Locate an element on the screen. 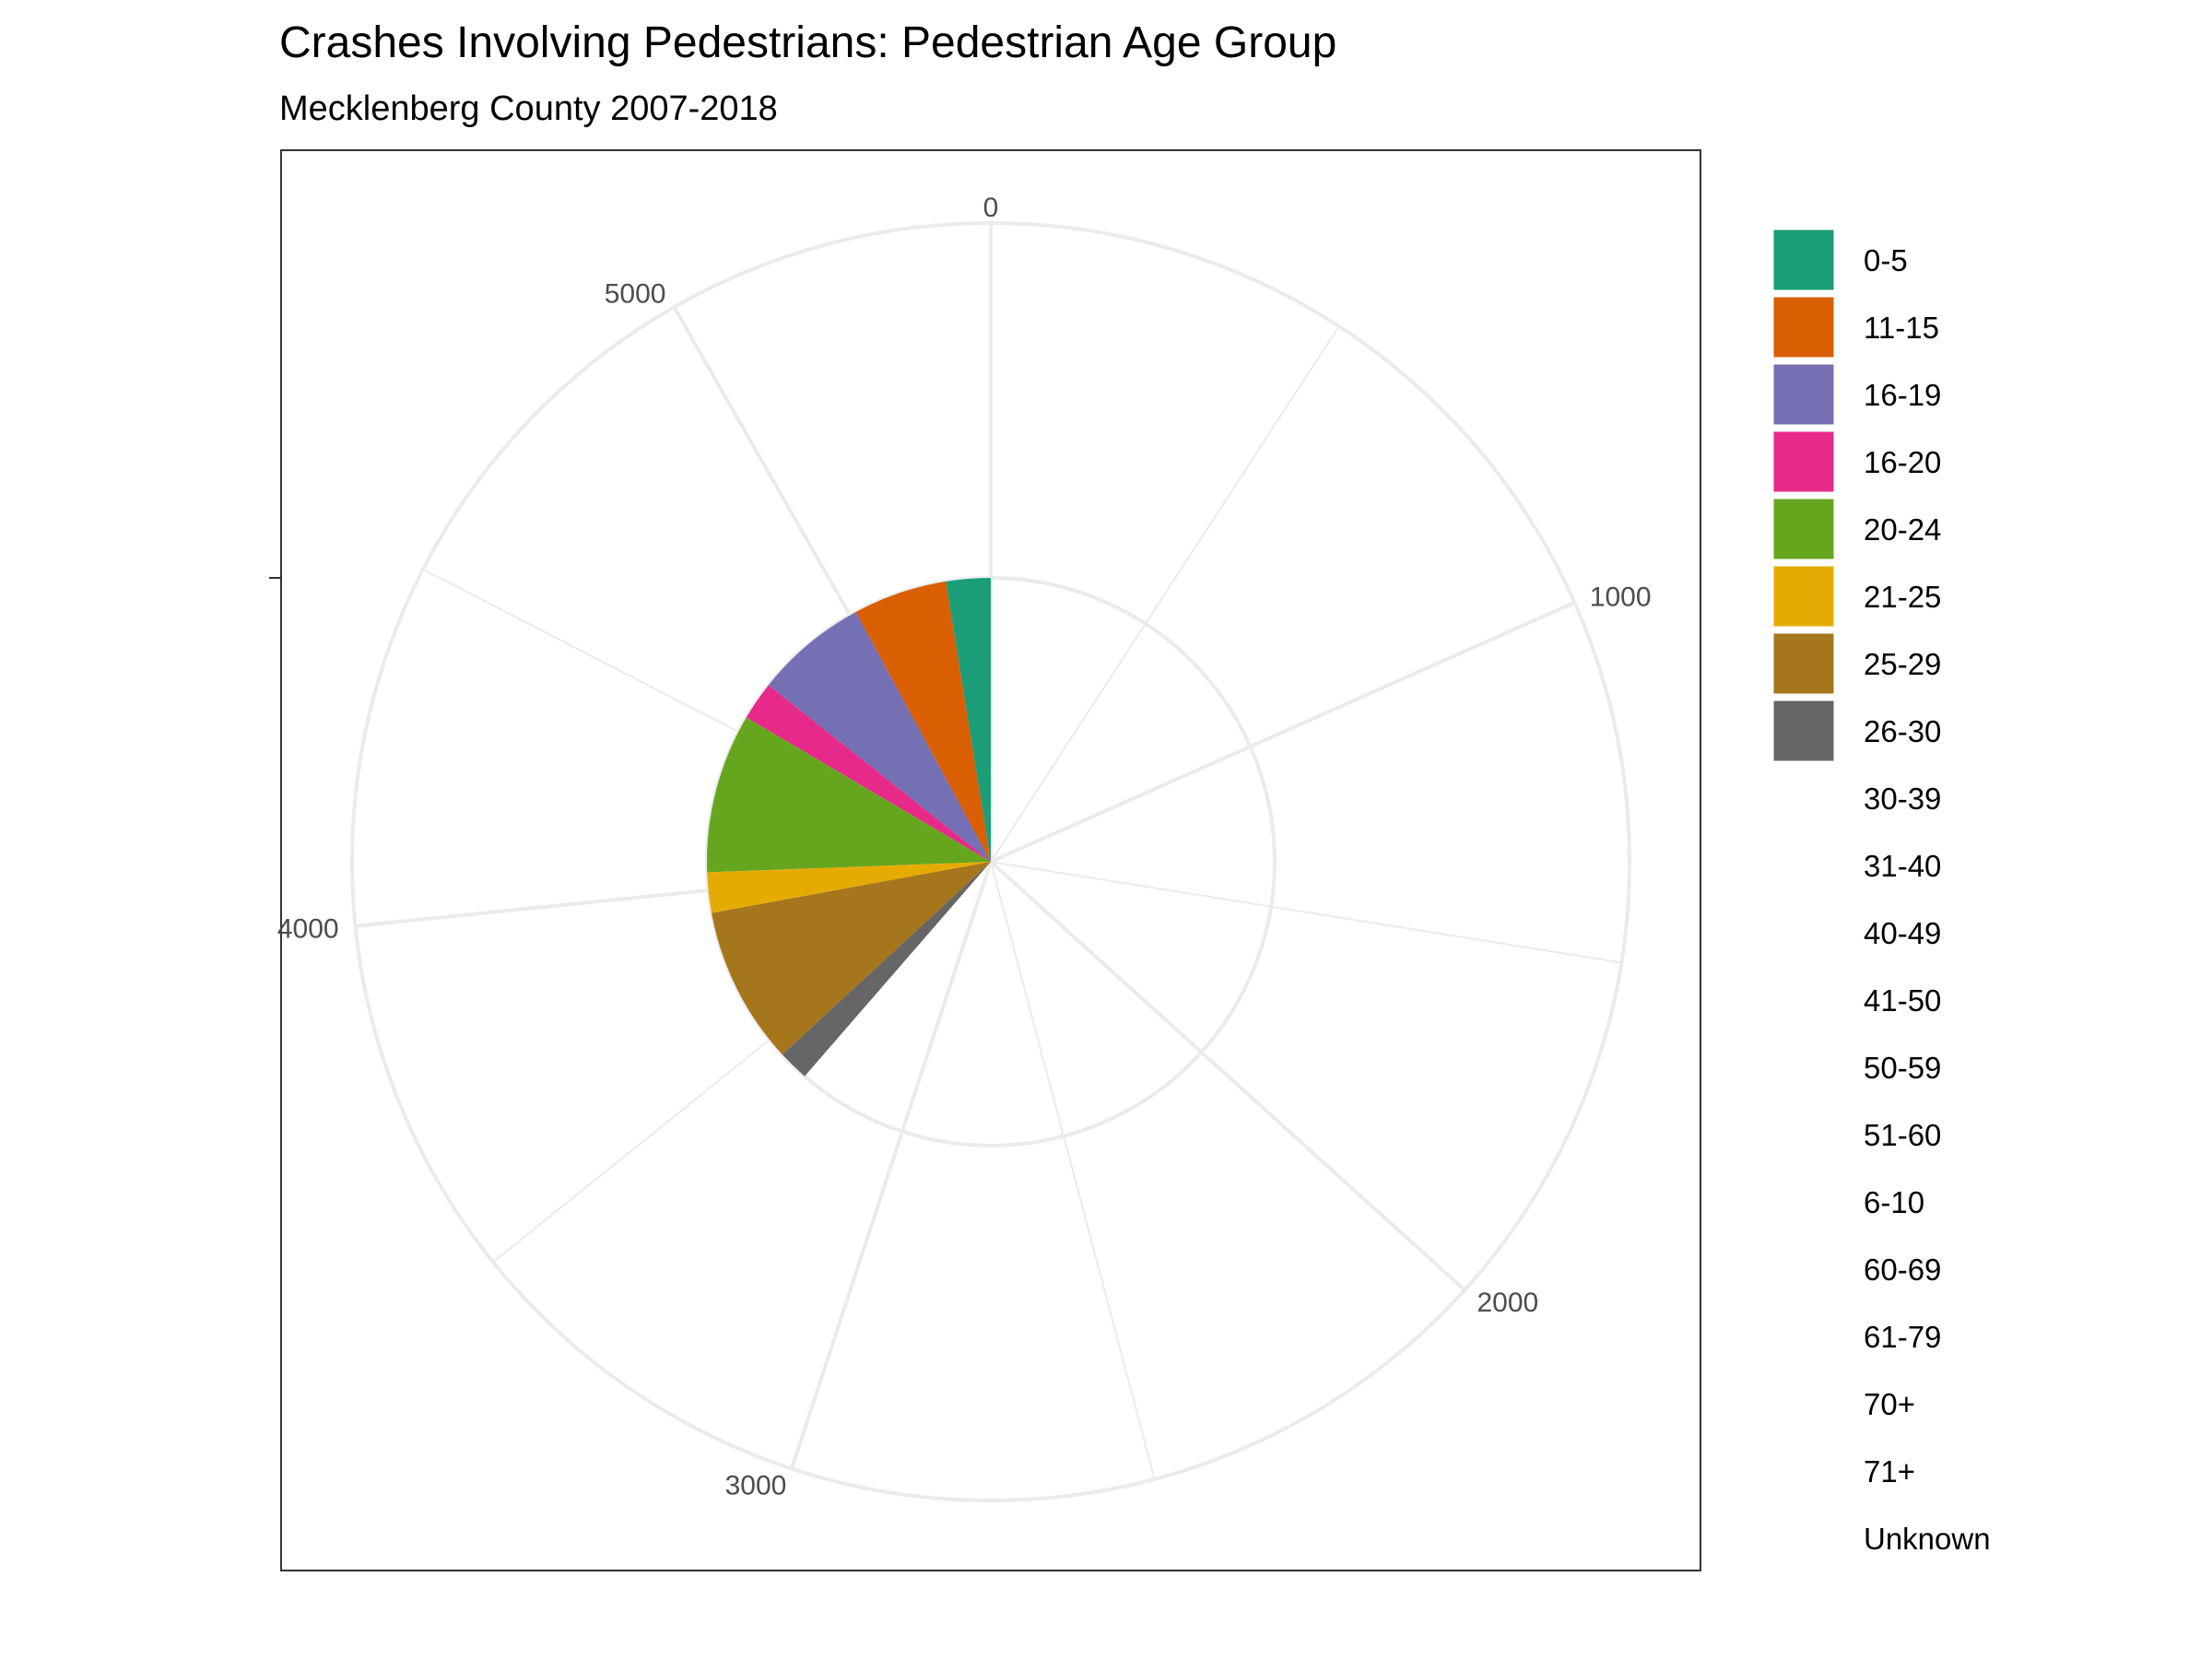  legend-label: 20-24 is located at coordinates (1902, 529).